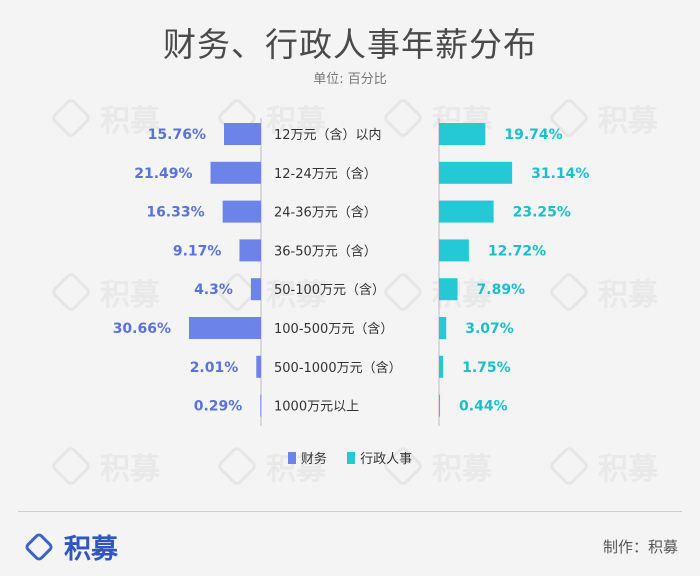 The image size is (700, 576). Describe the element at coordinates (177, 135) in the screenshot. I see `data-label-finance: 15.76%` at that location.